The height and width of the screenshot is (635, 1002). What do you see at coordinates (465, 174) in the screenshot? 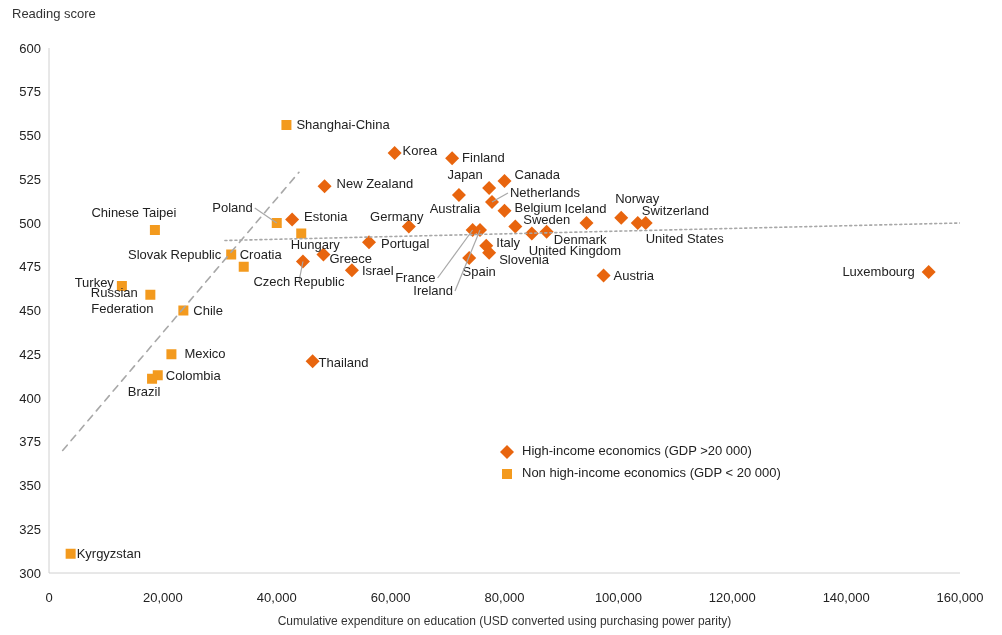
I see `annotation: Japan` at bounding box center [465, 174].